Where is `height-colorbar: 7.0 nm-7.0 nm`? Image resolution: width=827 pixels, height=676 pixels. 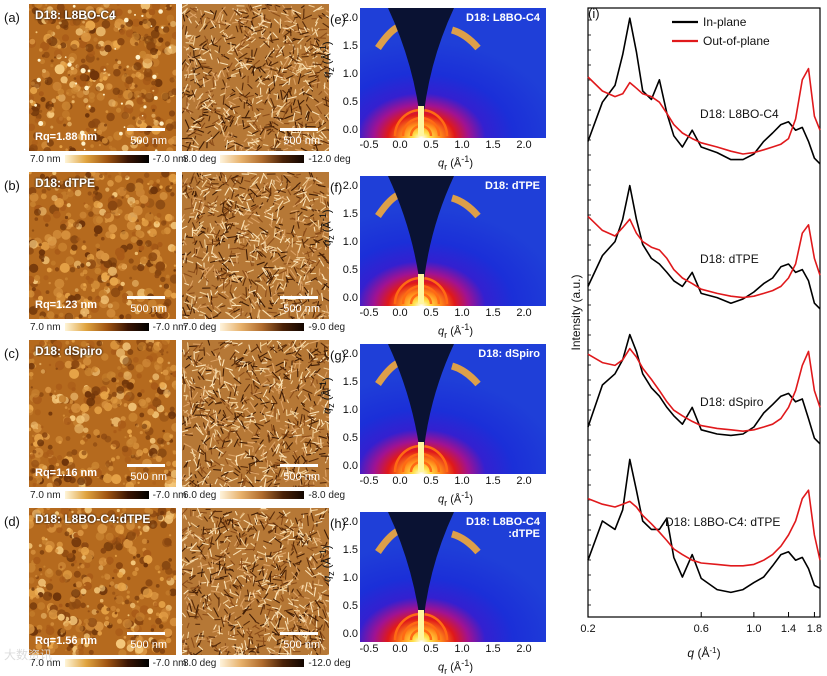
height-colorbar: 7.0 nm-7.0 nm is located at coordinates (108, 327).